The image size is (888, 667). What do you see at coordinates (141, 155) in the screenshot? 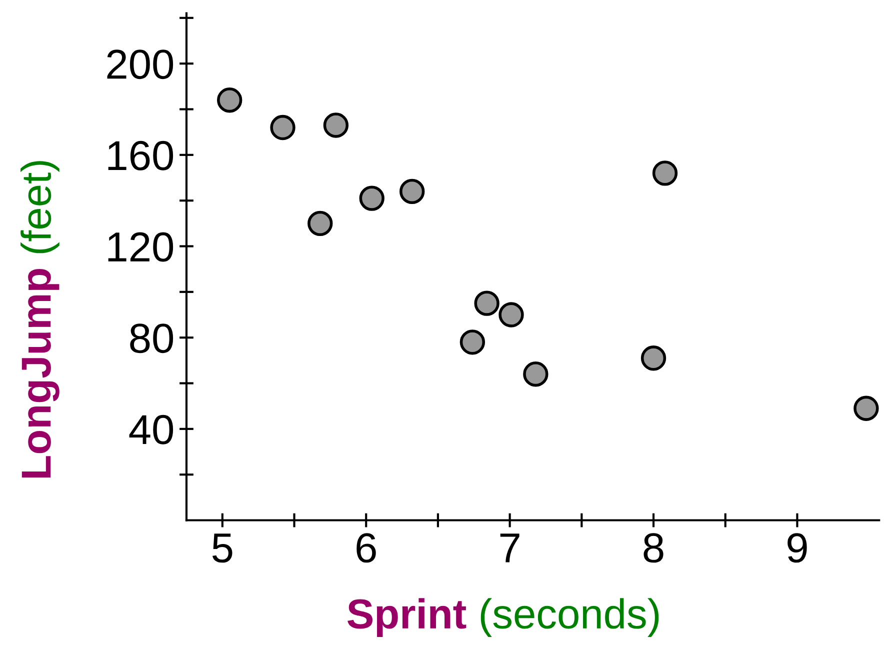
I see `y-tick-label: 160` at bounding box center [141, 155].